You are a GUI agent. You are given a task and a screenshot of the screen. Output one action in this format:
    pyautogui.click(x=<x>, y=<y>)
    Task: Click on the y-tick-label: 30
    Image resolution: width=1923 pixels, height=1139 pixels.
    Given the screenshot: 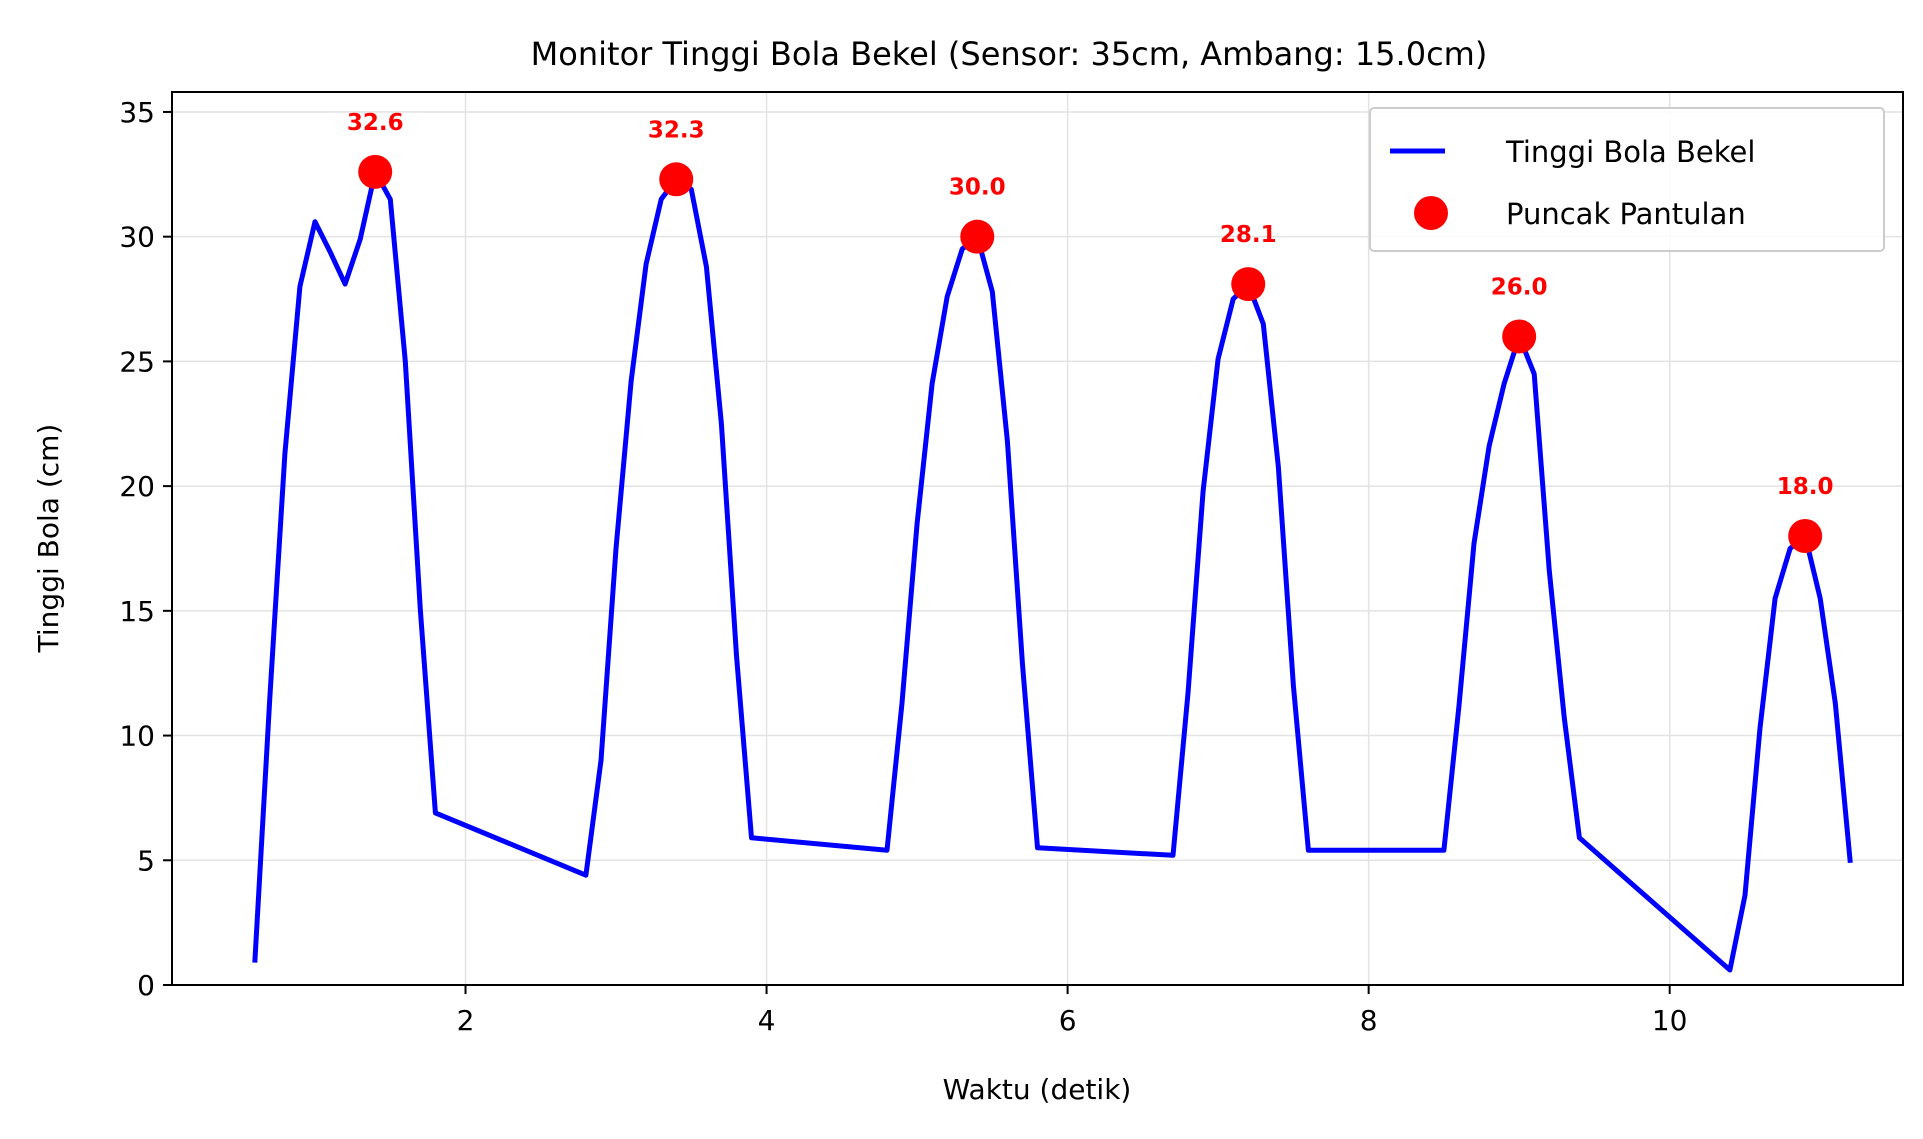 What is the action you would take?
    pyautogui.click(x=137, y=237)
    